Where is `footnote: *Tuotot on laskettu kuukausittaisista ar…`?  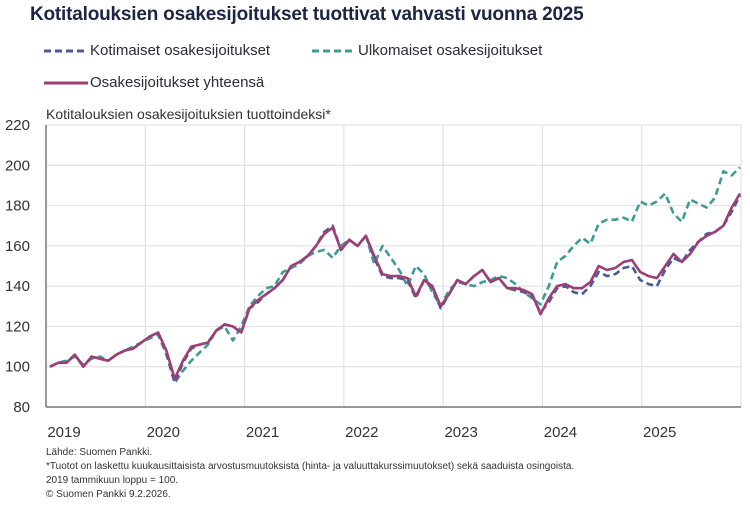 footnote: *Tuotot on laskettu kuukausittaisista ar… is located at coordinates (310, 466).